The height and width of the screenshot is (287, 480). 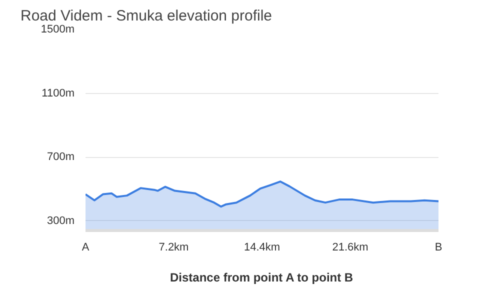 I want to click on x-tick-label: 21.6km, so click(x=350, y=248).